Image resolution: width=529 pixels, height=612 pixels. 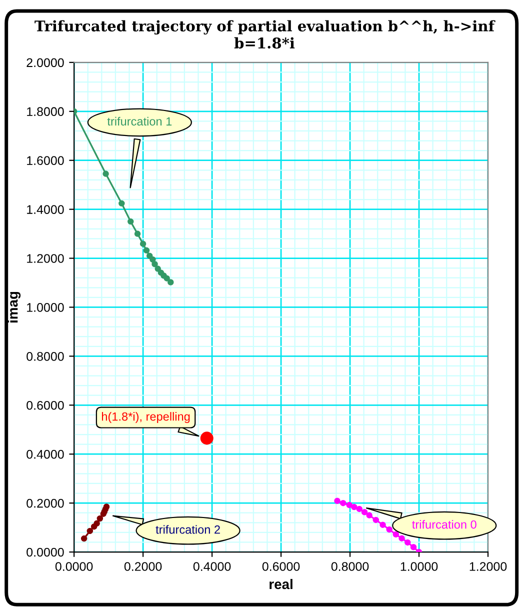 What do you see at coordinates (188, 529) in the screenshot?
I see `annotation: trifurcation 2` at bounding box center [188, 529].